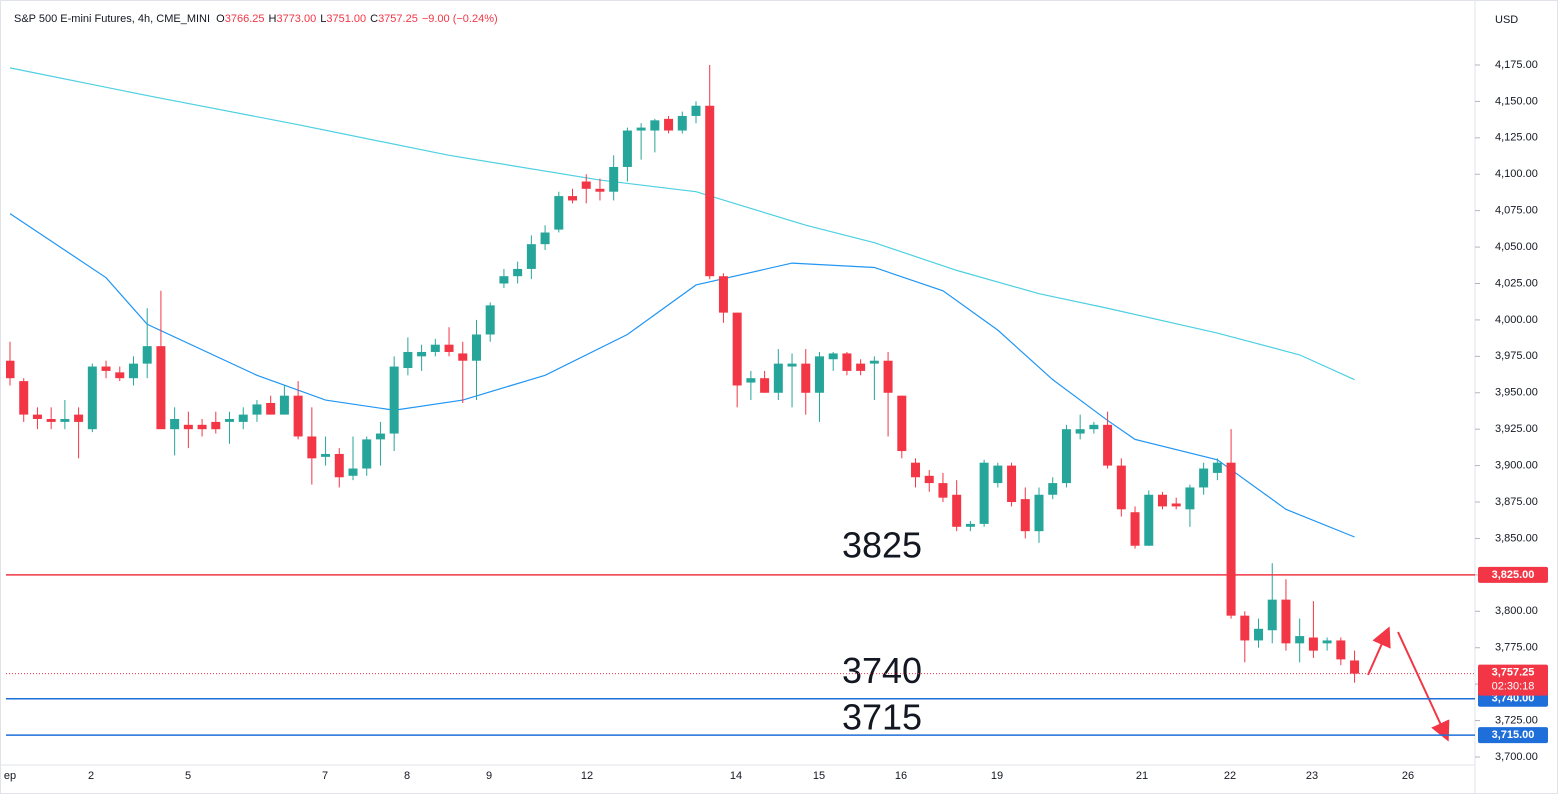 This screenshot has height=794, width=1558. I want to click on axis-tag, so click(1513, 574).